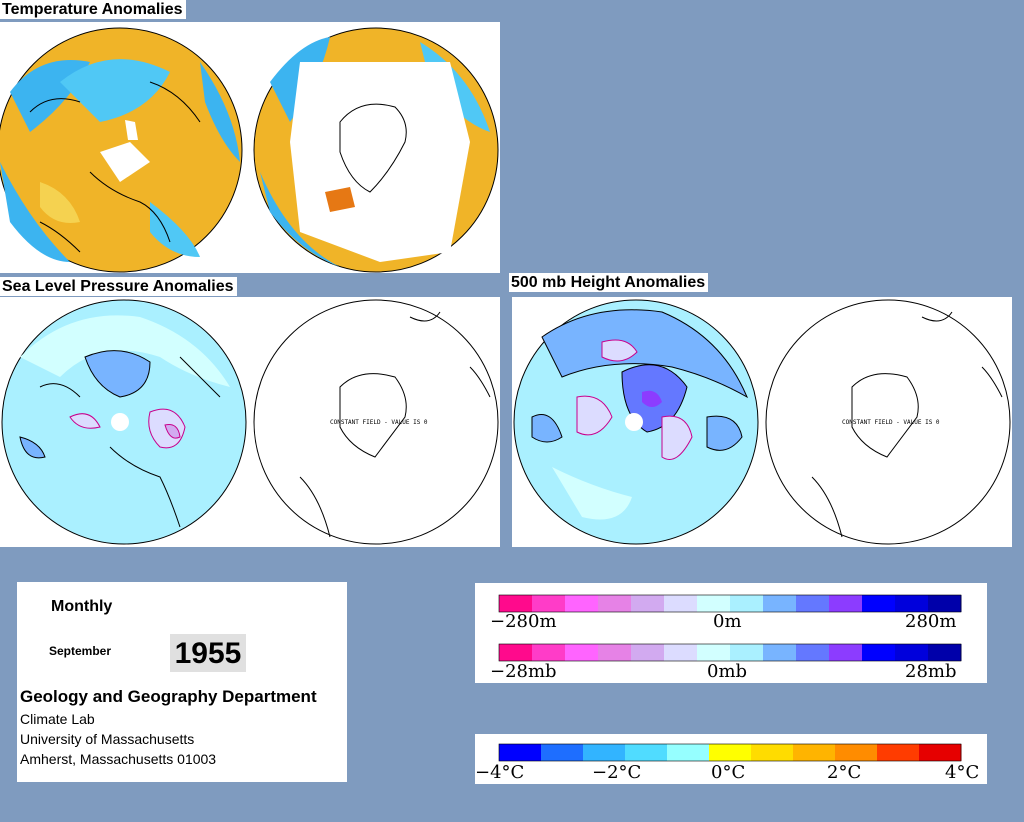 The width and height of the screenshot is (1024, 822). What do you see at coordinates (118, 286) in the screenshot?
I see `slp-anomalies-title: Sea Level Pressure Anomalies` at bounding box center [118, 286].